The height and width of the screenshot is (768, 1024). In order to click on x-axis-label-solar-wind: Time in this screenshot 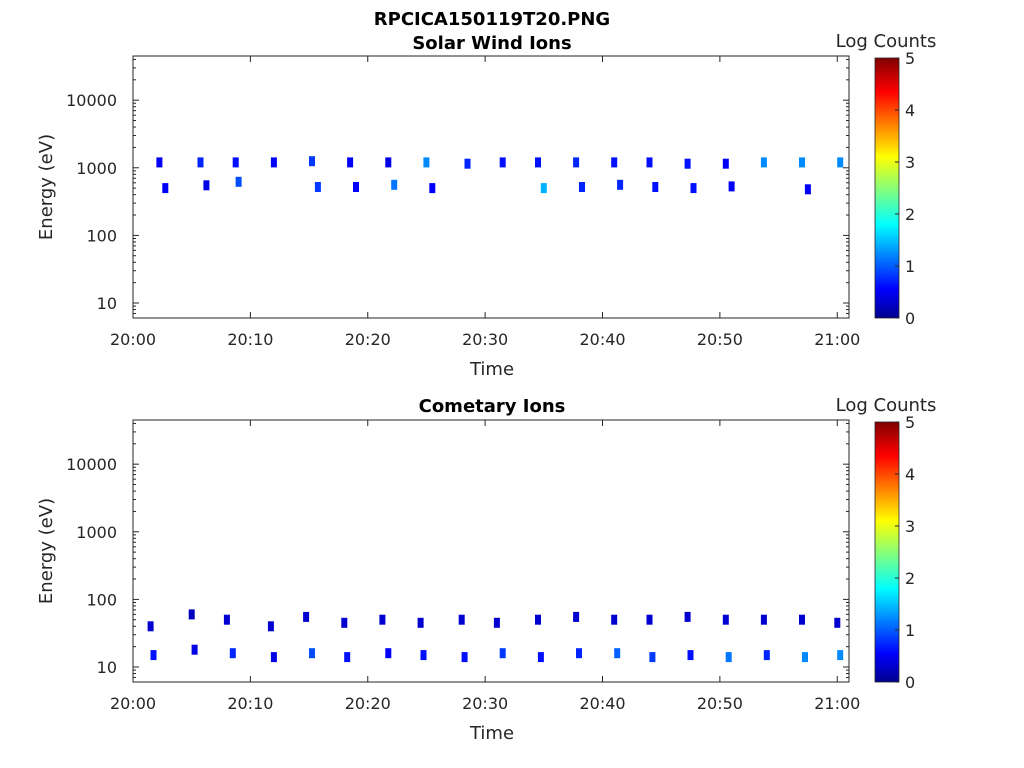, I will do `click(491, 369)`.